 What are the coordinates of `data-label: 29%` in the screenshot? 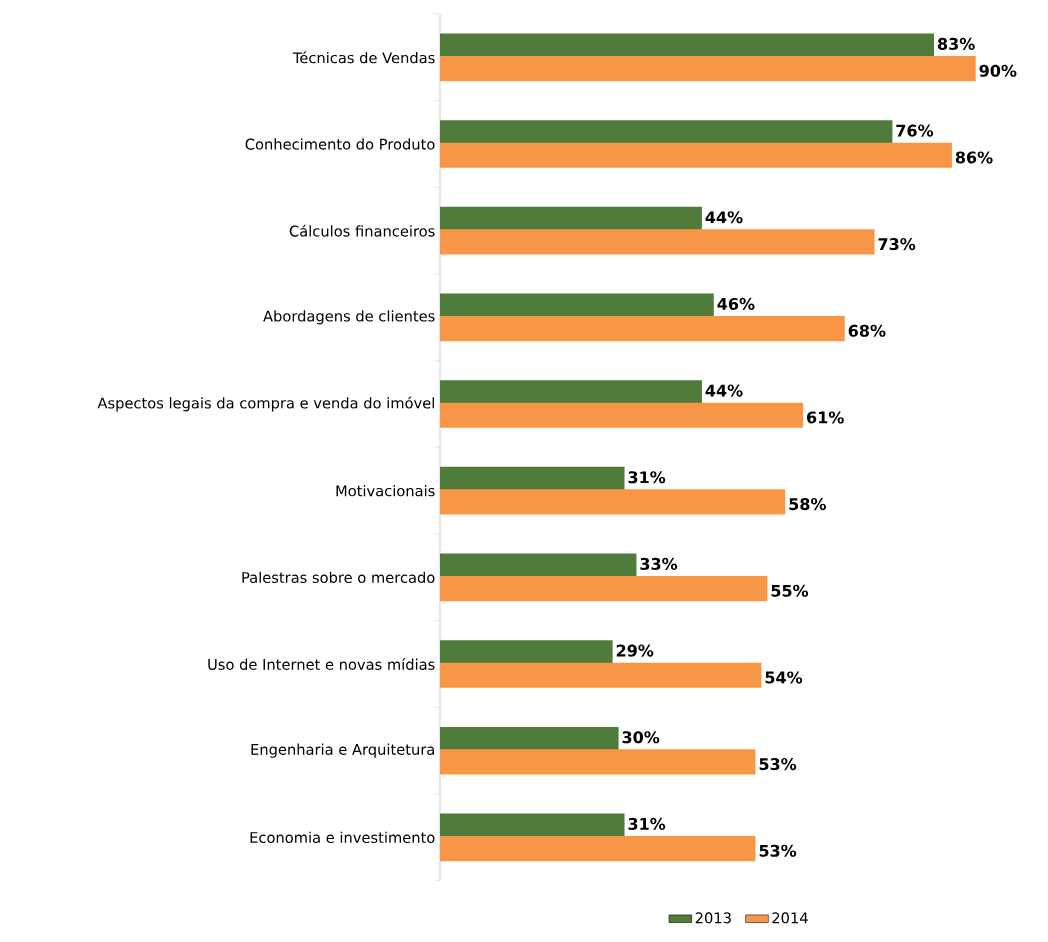 It's located at (635, 650).